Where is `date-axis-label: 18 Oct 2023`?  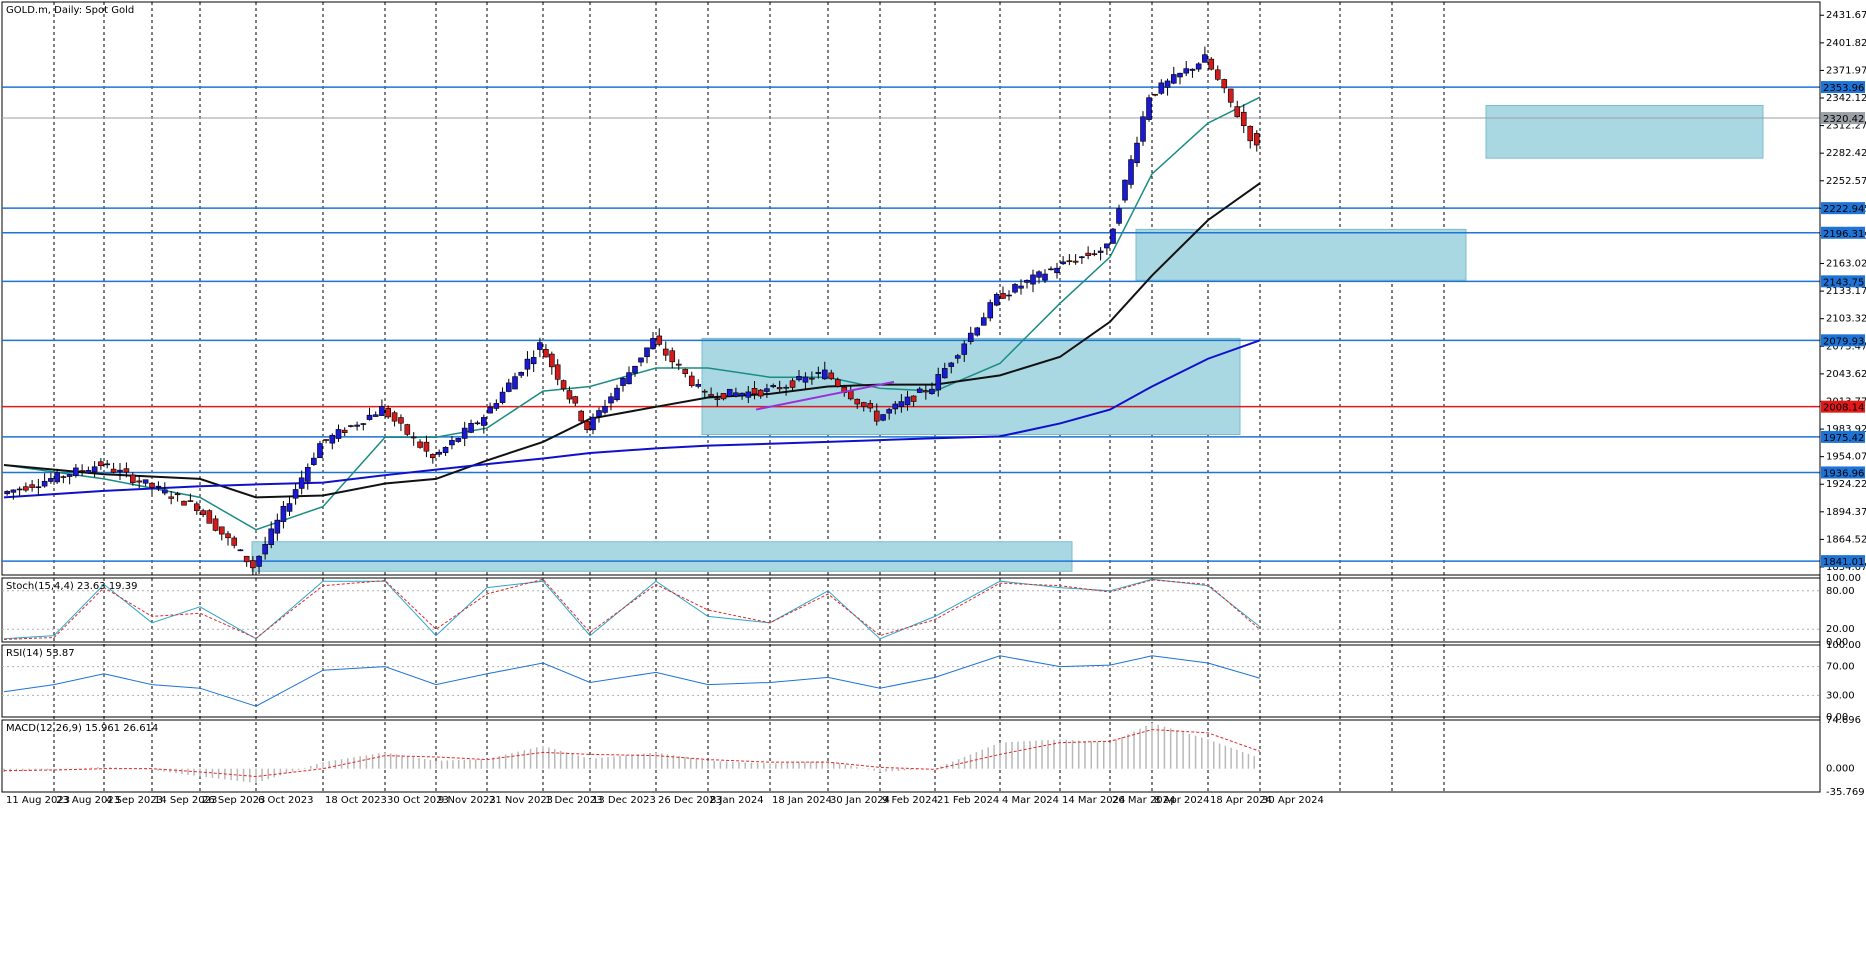
date-axis-label: 18 Oct 2023 is located at coordinates (356, 800).